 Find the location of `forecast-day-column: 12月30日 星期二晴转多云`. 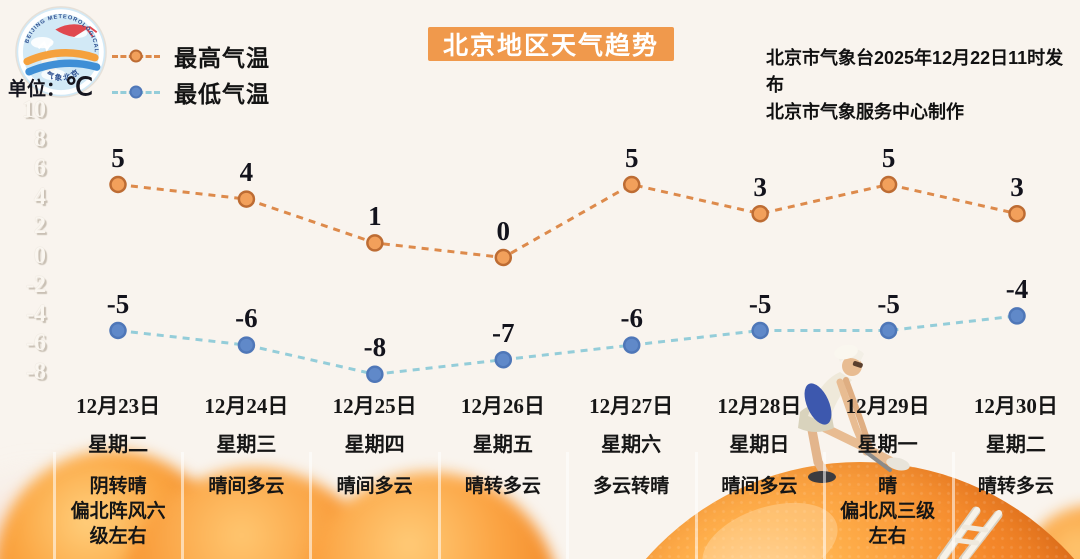

forecast-day-column: 12月30日 星期二晴转多云 is located at coordinates (1016, 470).